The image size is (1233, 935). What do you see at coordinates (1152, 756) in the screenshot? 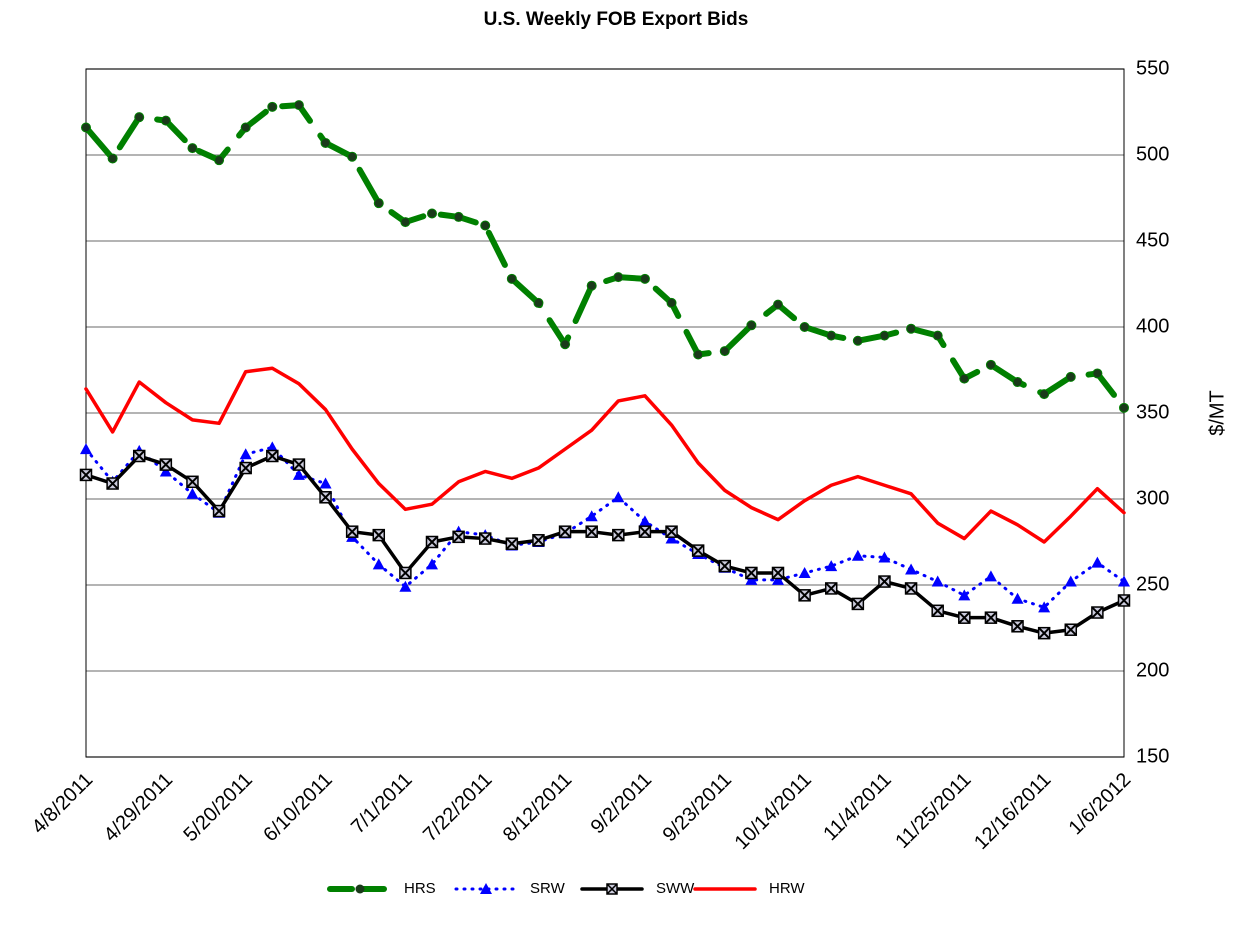
I see `y-tick-label: 150` at bounding box center [1152, 756].